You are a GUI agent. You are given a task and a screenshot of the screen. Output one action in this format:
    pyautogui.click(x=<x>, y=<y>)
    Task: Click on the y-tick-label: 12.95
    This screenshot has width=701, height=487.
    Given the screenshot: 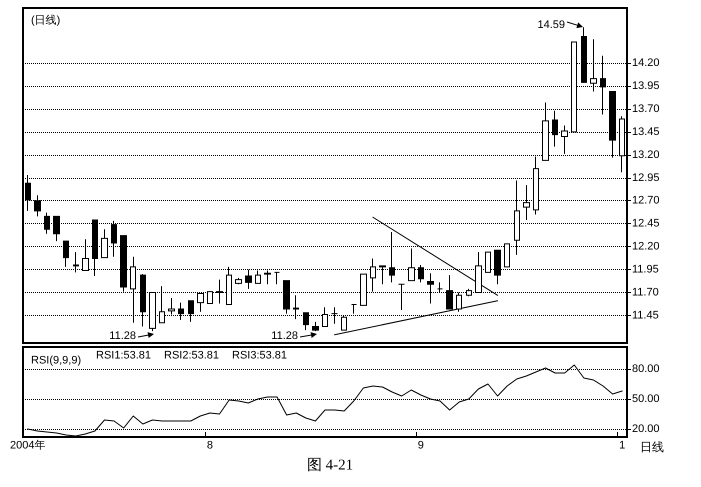 What is the action you would take?
    pyautogui.click(x=646, y=178)
    